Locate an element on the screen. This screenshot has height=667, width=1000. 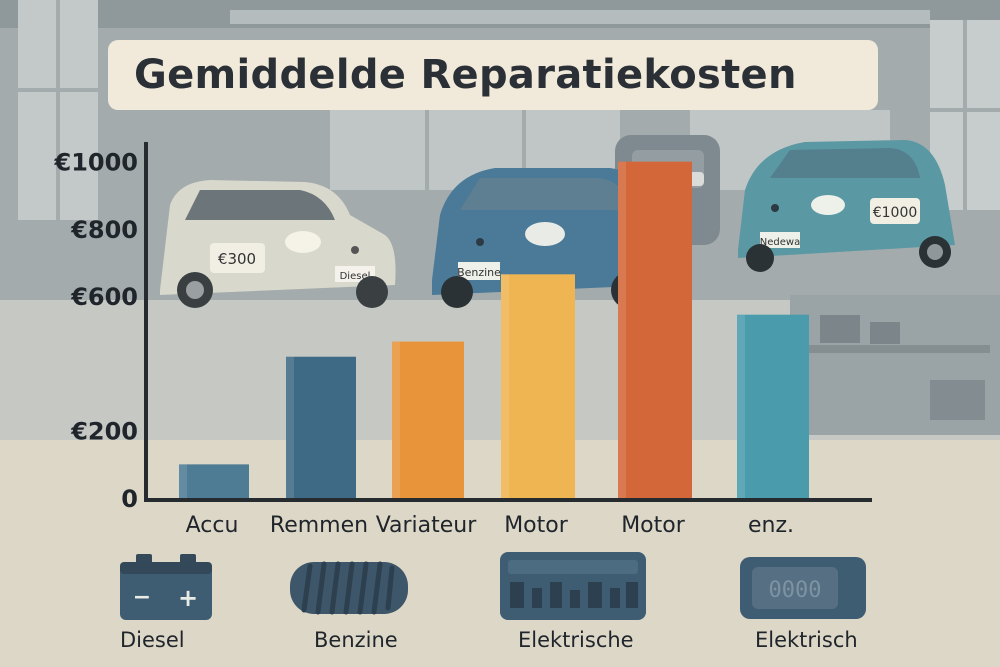
battery-minus: − is located at coordinates (142, 597).